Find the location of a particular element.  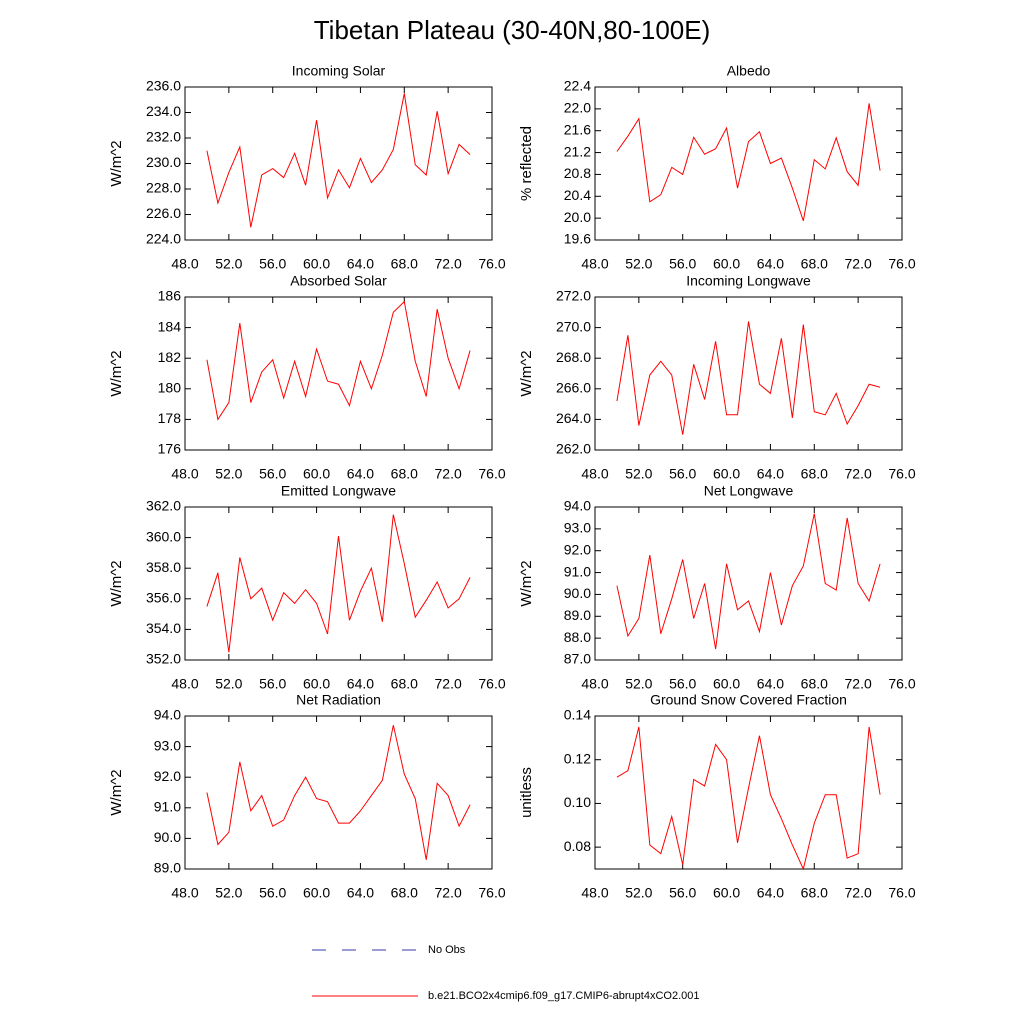

y-axis-label: unitless is located at coordinates (526, 792).